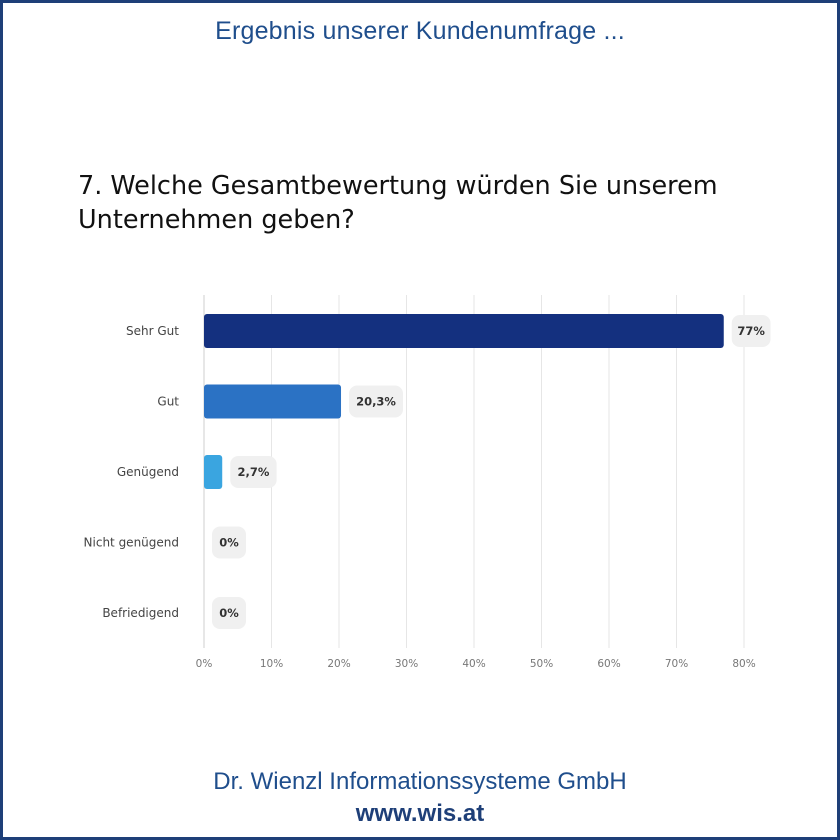 The height and width of the screenshot is (840, 840). Describe the element at coordinates (743, 664) in the screenshot. I see `x-tick-label: 80%` at that location.